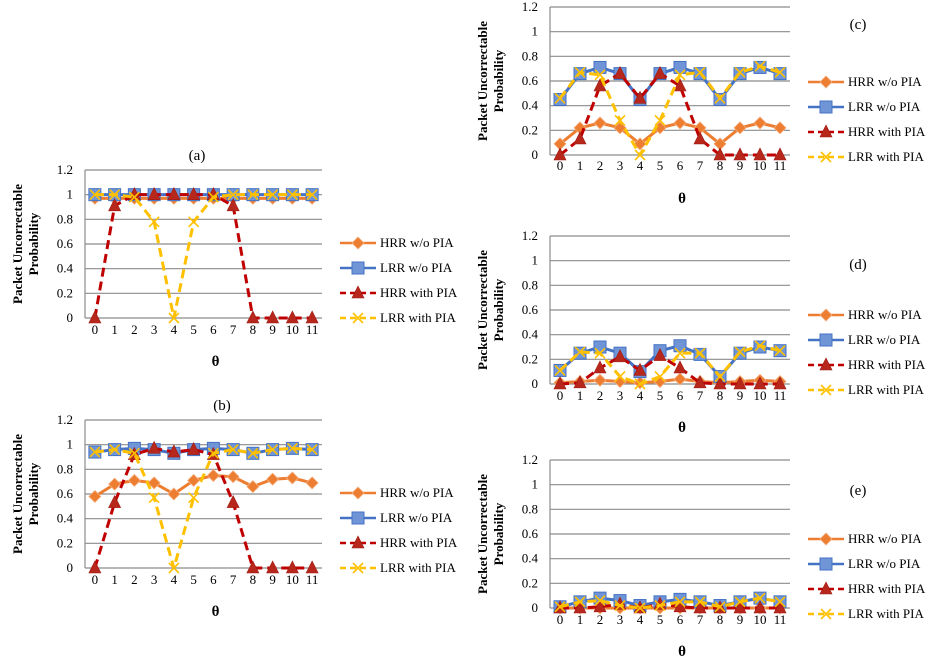 The width and height of the screenshot is (936, 663). Describe the element at coordinates (886, 156) in the screenshot. I see `legend-label: LRR with PIA` at that location.